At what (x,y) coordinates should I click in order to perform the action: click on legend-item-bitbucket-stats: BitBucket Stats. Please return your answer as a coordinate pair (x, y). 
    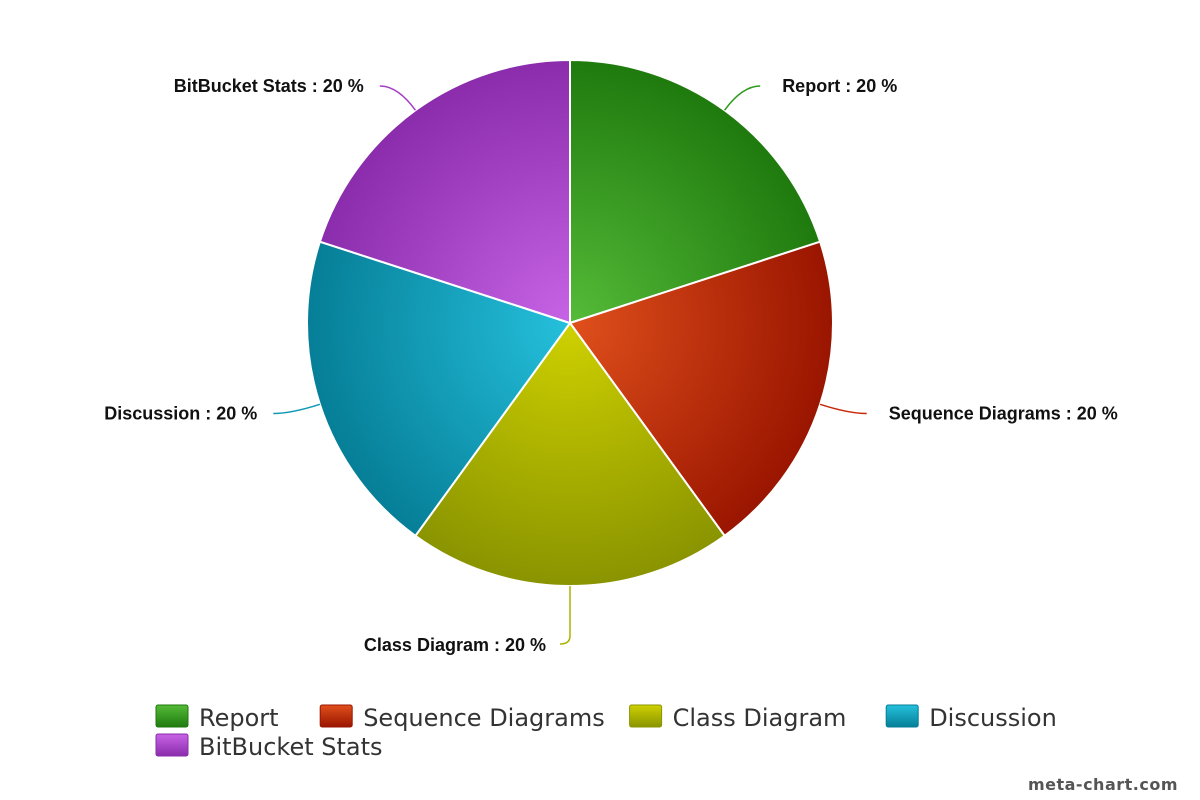
    Looking at the image, I should click on (269, 747).